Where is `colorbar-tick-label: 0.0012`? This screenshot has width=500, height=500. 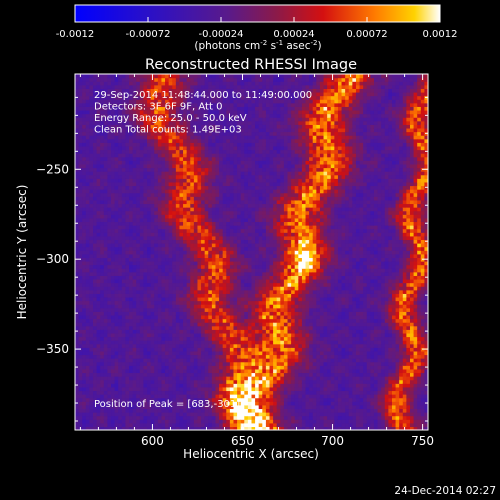
colorbar-tick-label: 0.0012 is located at coordinates (440, 34).